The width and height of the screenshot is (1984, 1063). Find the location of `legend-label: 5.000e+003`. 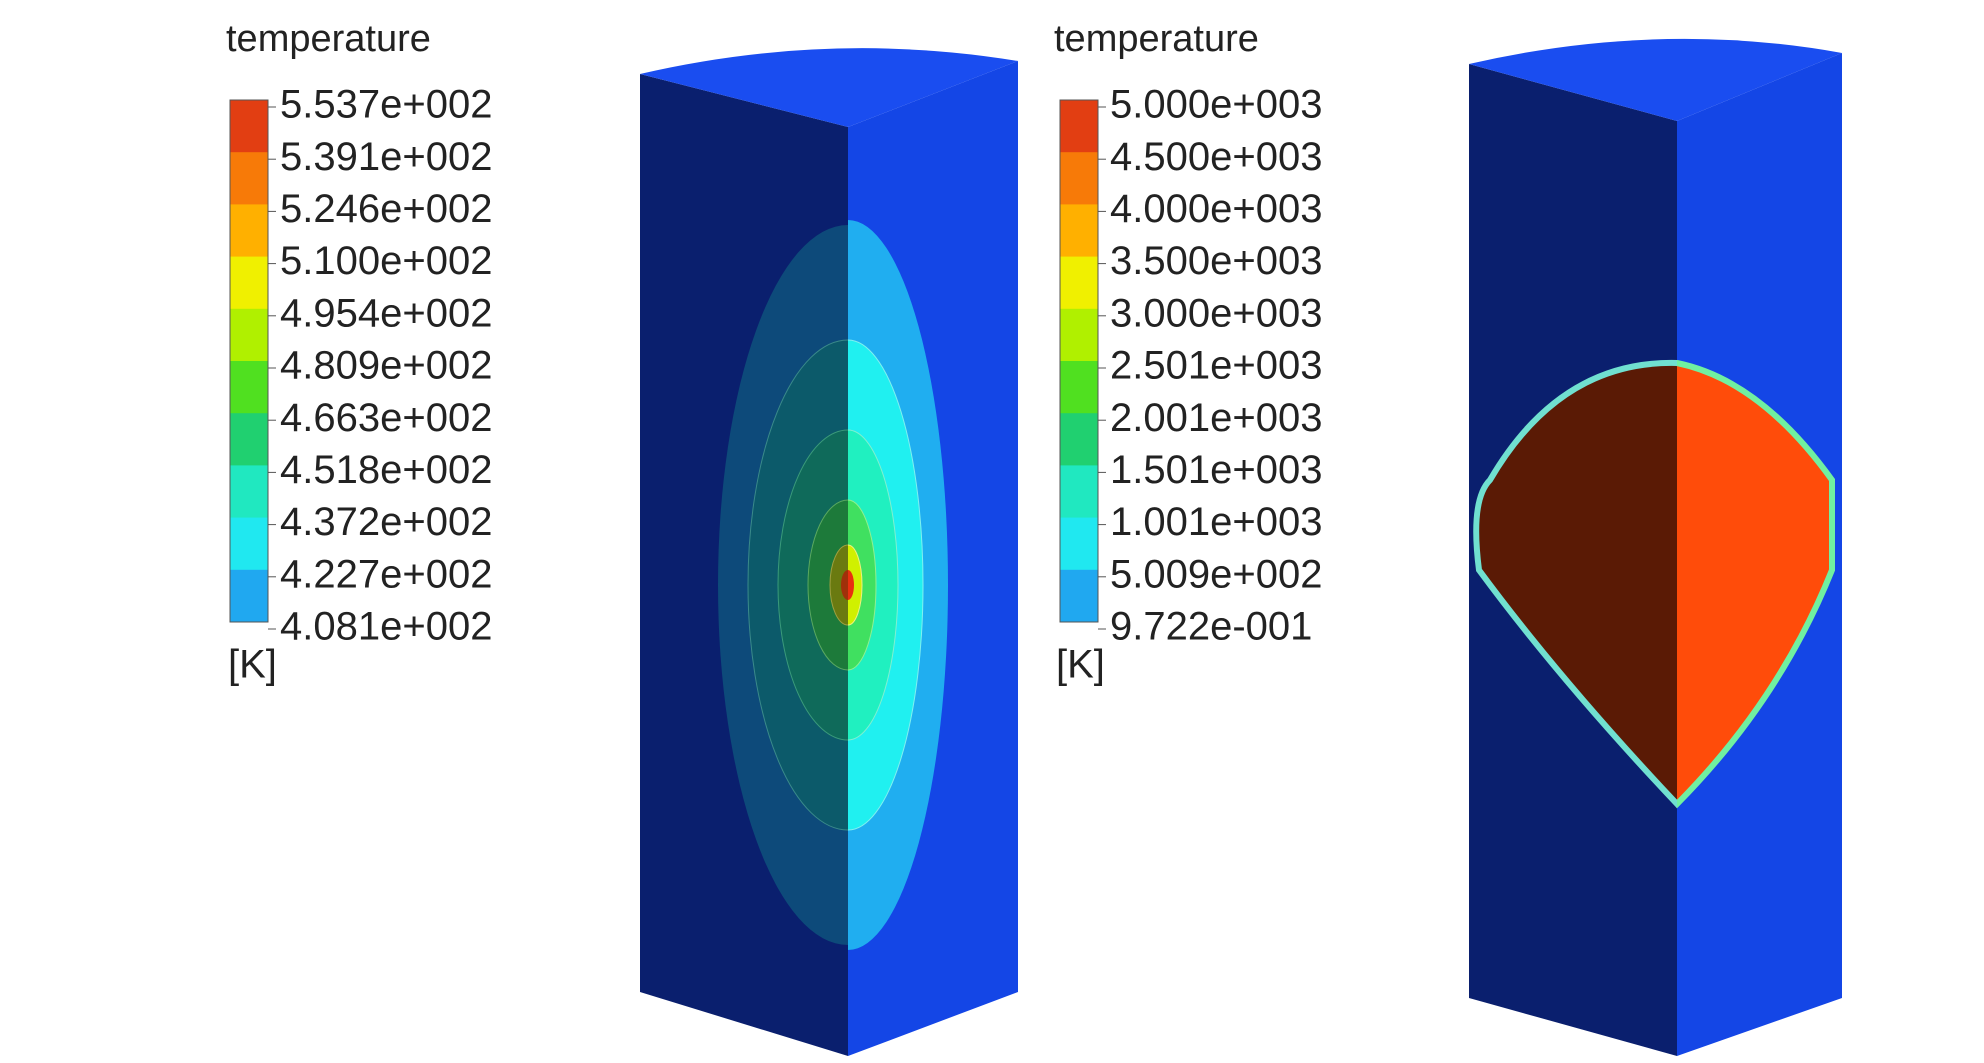

legend-label: 5.000e+003 is located at coordinates (1216, 105).